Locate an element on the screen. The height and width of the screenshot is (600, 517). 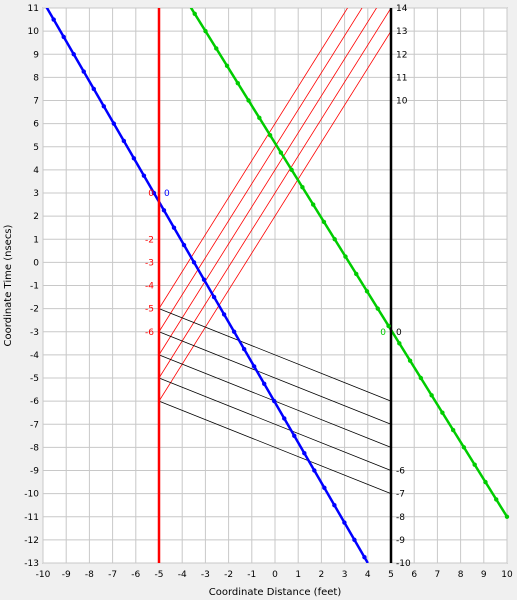
point-label: -5 is located at coordinates (149, 310).